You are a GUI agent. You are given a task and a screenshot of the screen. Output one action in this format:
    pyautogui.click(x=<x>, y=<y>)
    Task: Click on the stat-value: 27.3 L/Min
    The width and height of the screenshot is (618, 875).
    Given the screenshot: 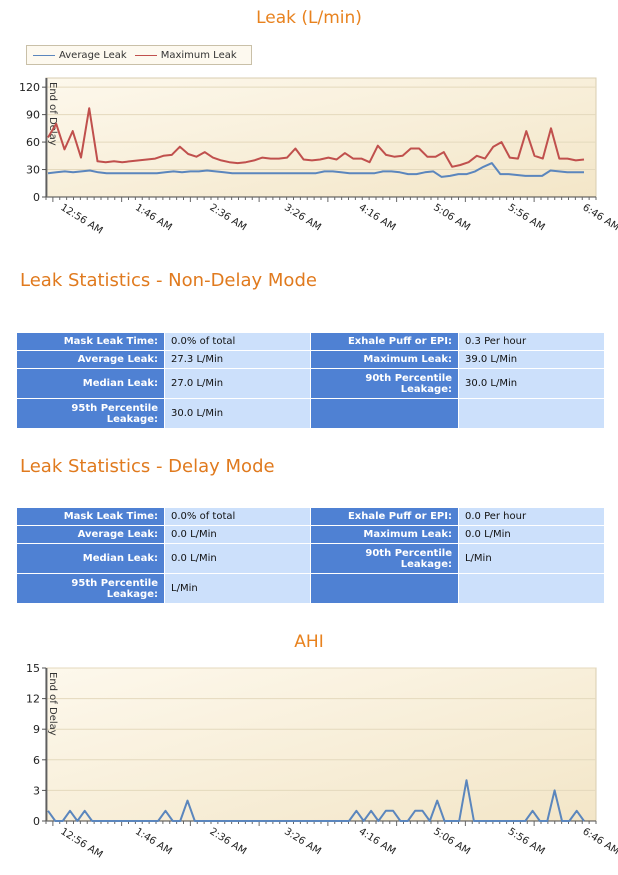 What is the action you would take?
    pyautogui.click(x=237, y=359)
    